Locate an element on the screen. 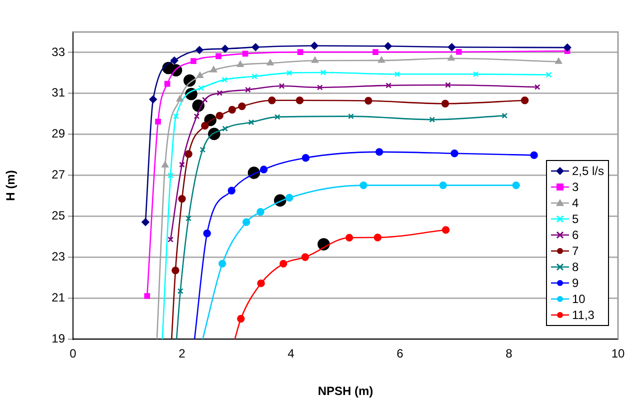  x-tick-label: 4 is located at coordinates (291, 353).